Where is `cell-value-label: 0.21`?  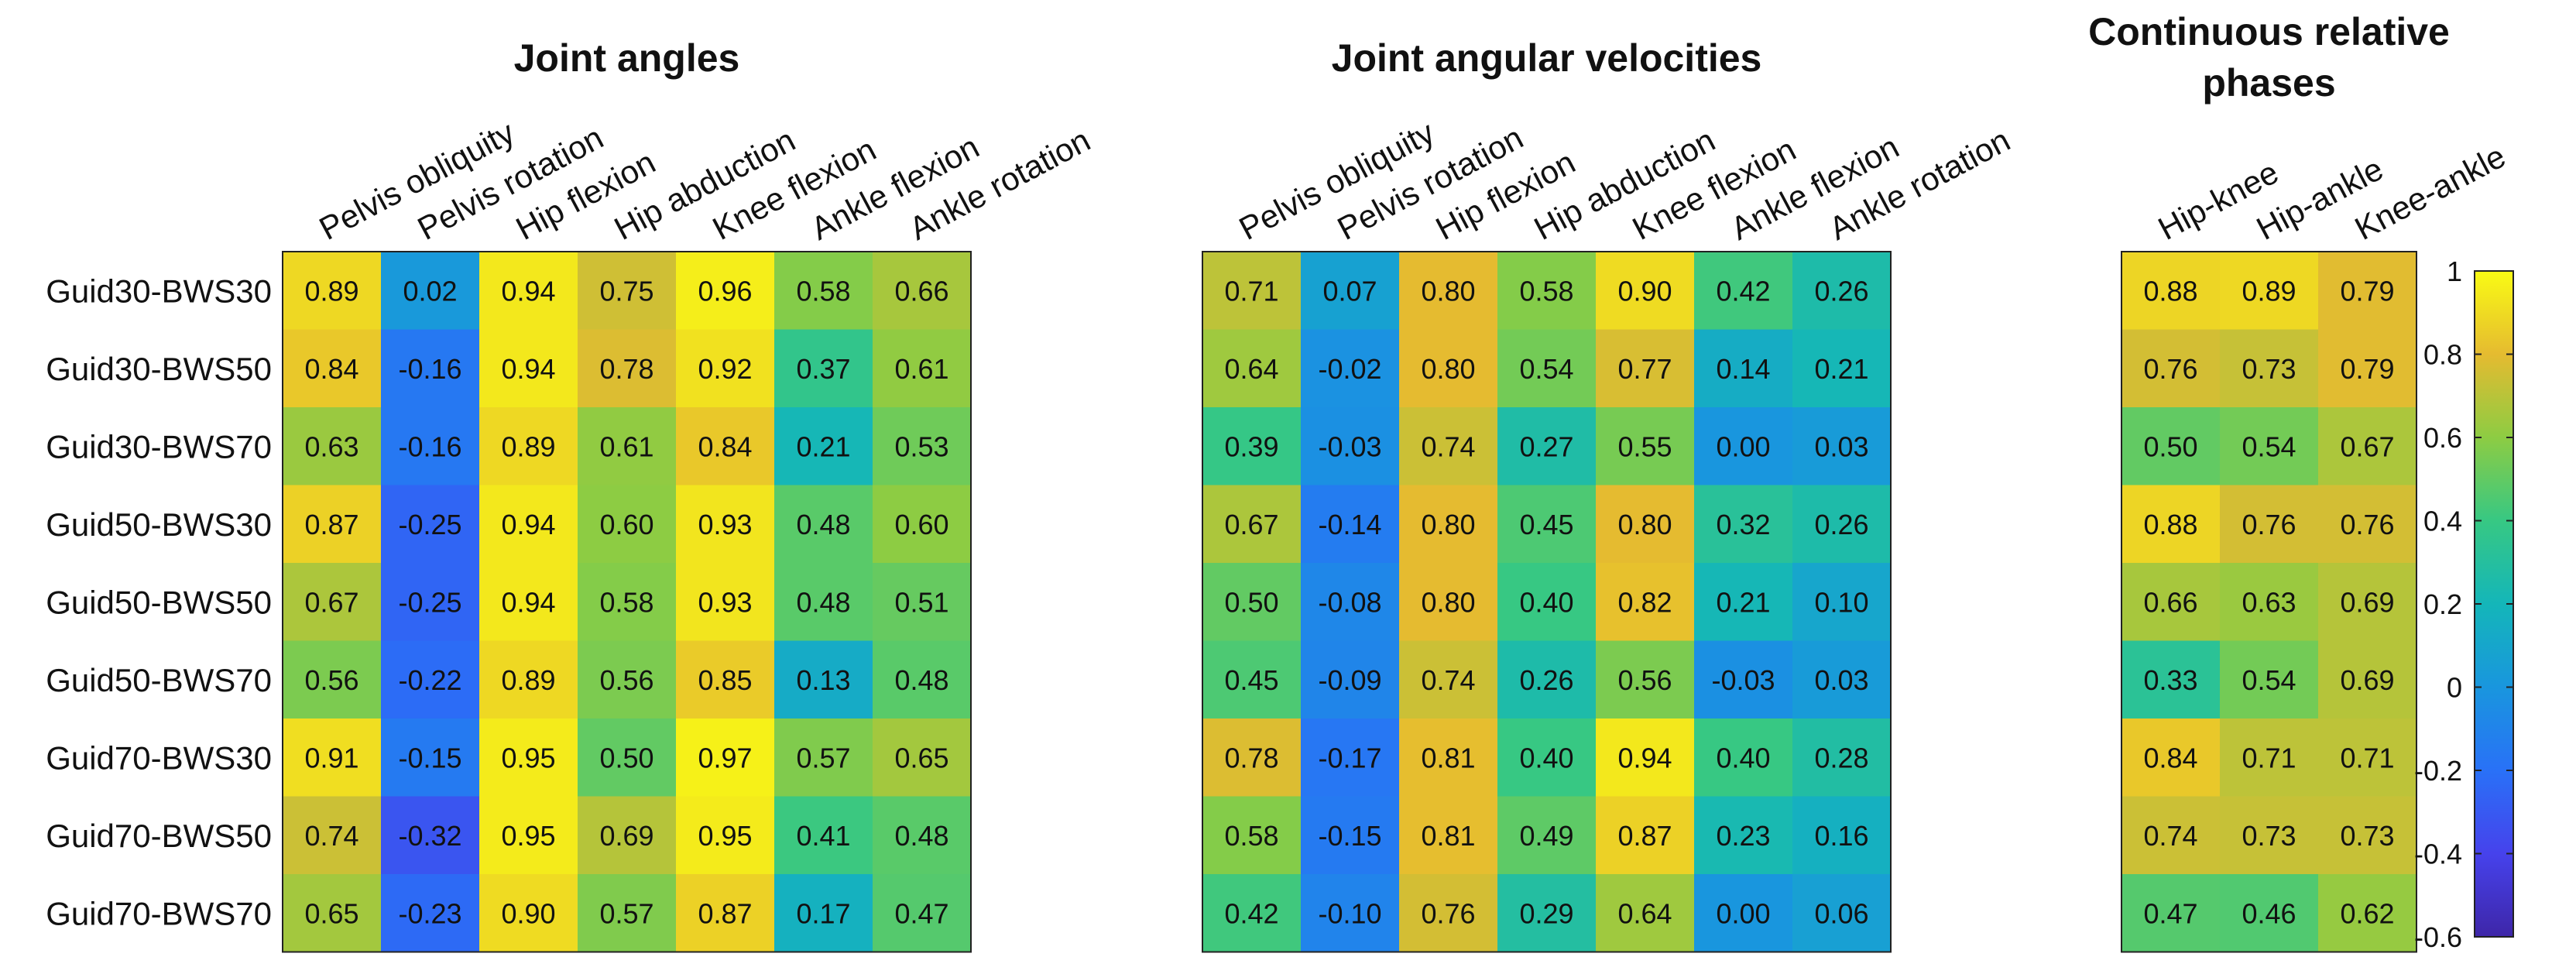 cell-value-label: 0.21 is located at coordinates (1743, 602).